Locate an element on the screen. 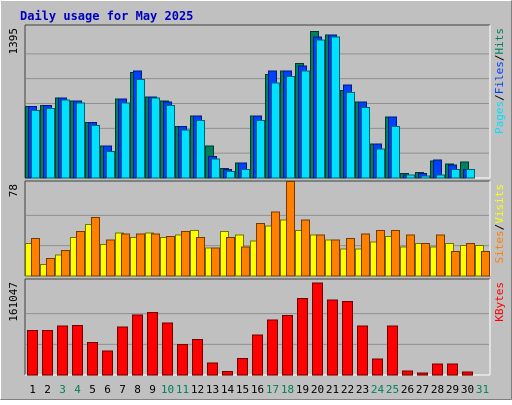  legend-entry-sites: Sites is located at coordinates (499, 246).